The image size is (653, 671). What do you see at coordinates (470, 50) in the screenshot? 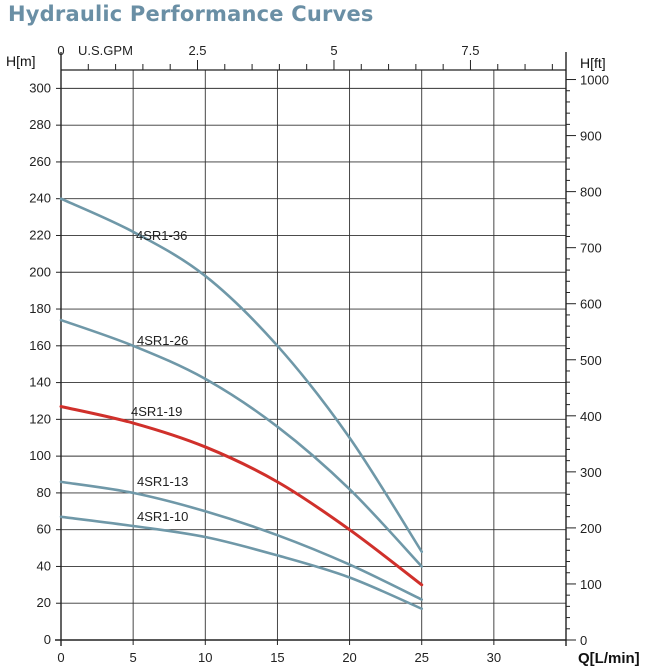
I see `x2-tick-label: 7.5` at bounding box center [470, 50].